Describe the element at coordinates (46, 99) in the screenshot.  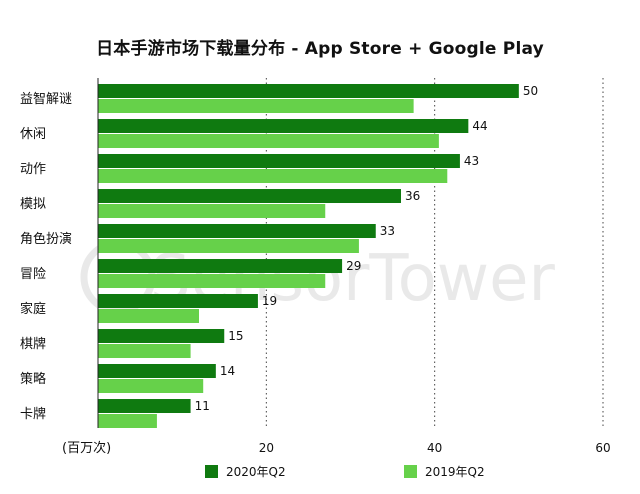
I see `category-label-0: 益智解谜` at that location.